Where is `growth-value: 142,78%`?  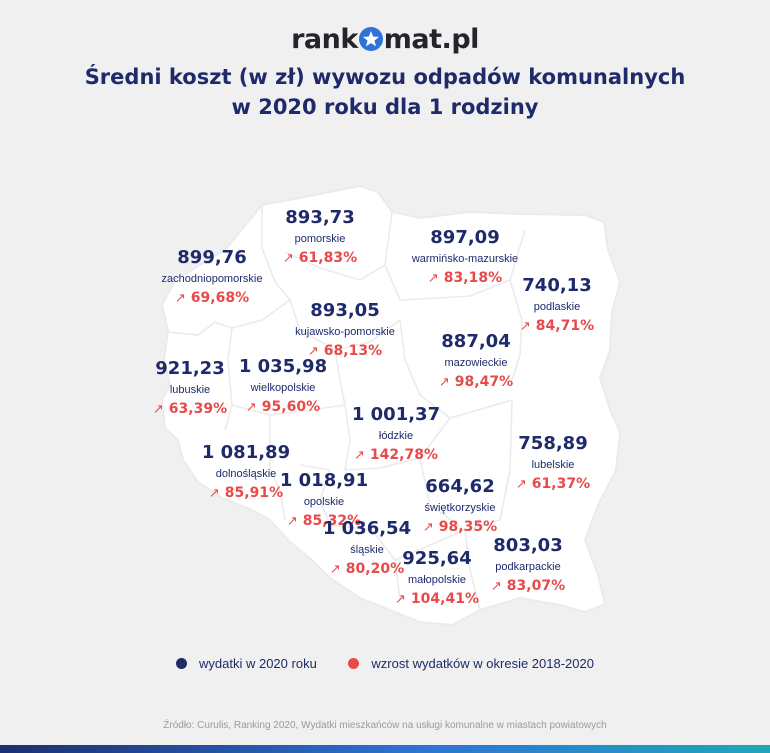 growth-value: 142,78% is located at coordinates (403, 455).